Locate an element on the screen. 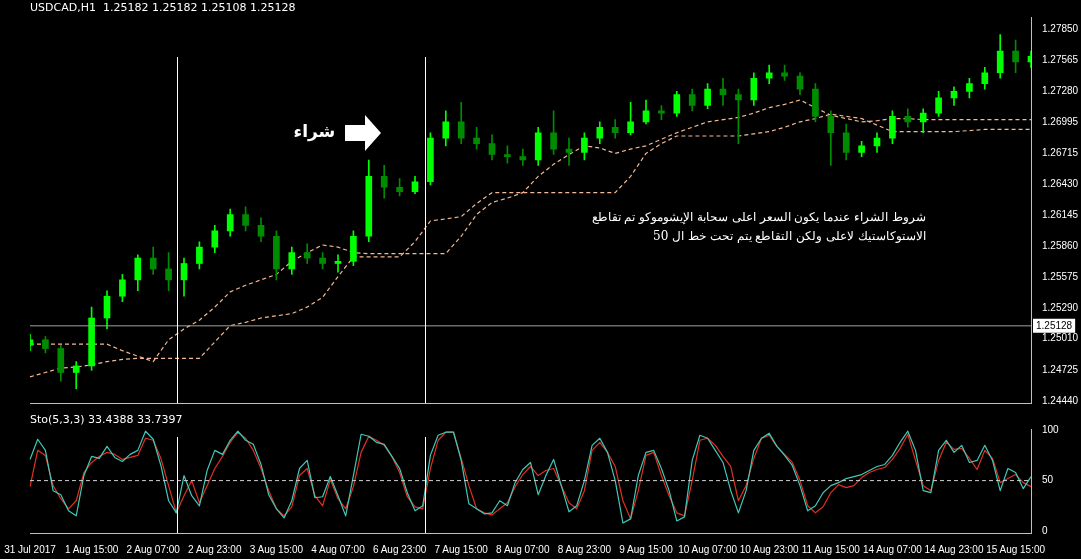 The height and width of the screenshot is (559, 1081). y-tick-label: 1.27565 is located at coordinates (1060, 59).